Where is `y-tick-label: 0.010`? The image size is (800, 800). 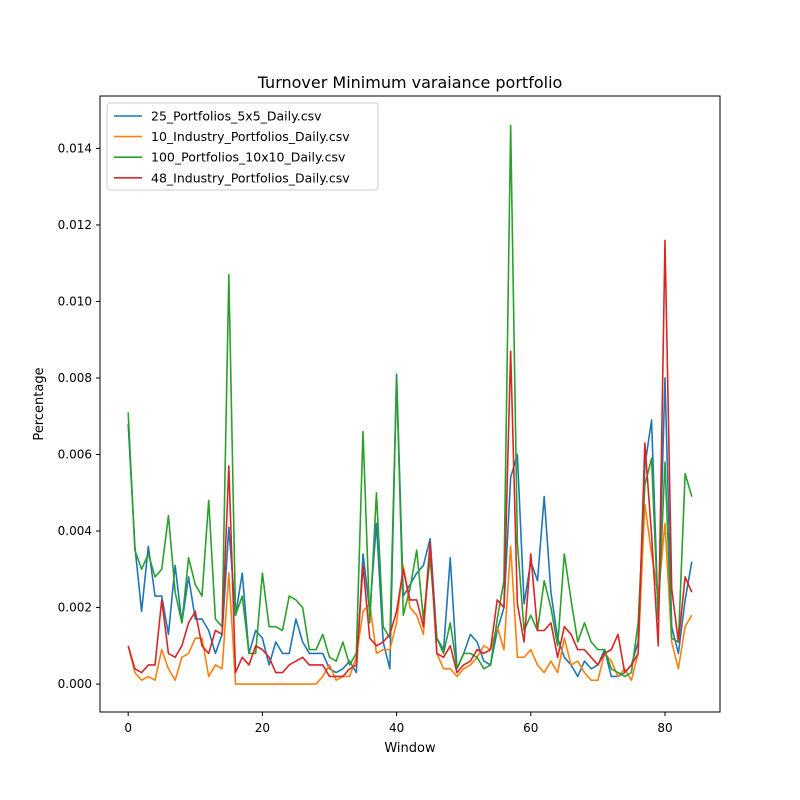 y-tick-label: 0.010 is located at coordinates (75, 301).